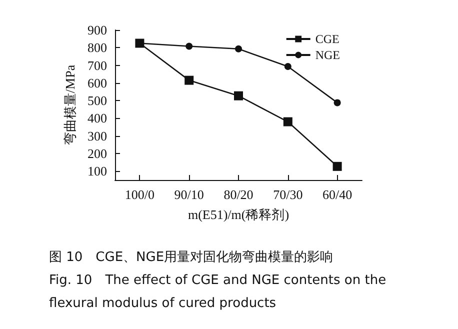 The width and height of the screenshot is (458, 329). What do you see at coordinates (97, 154) in the screenshot?
I see `y-tick-label: 200` at bounding box center [97, 154].